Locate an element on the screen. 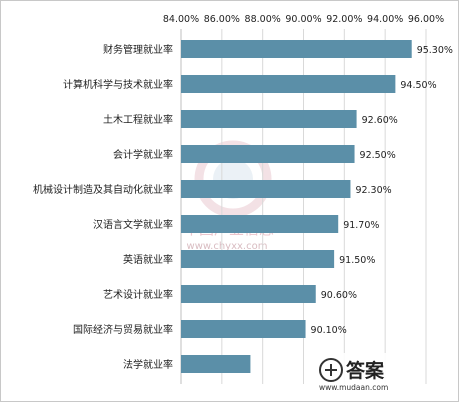 The width and height of the screenshot is (459, 403). category-label: 艺术设计就业率 is located at coordinates (138, 294).